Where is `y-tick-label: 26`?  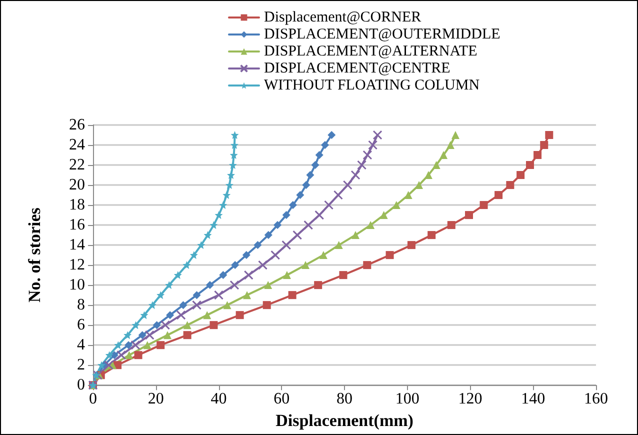 y-tick-label: 26 is located at coordinates (77, 125).